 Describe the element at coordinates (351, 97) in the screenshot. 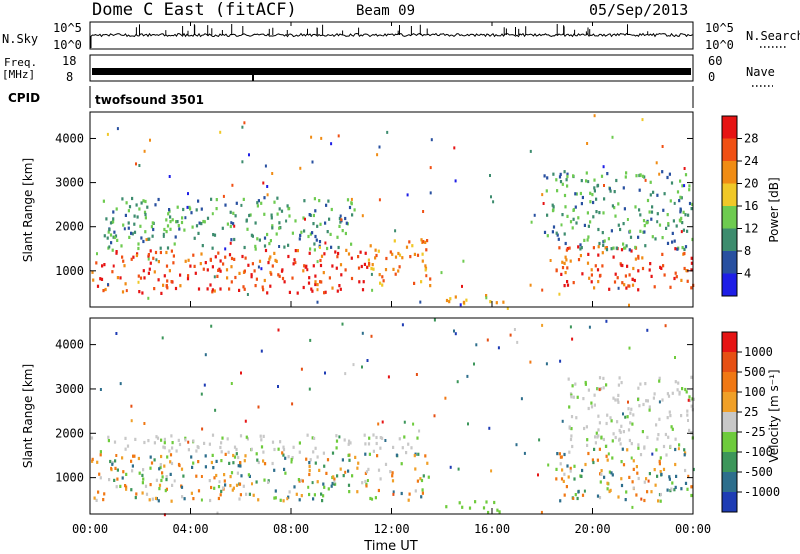

I see `cpid-panel: CPID twofsound 3501` at that location.